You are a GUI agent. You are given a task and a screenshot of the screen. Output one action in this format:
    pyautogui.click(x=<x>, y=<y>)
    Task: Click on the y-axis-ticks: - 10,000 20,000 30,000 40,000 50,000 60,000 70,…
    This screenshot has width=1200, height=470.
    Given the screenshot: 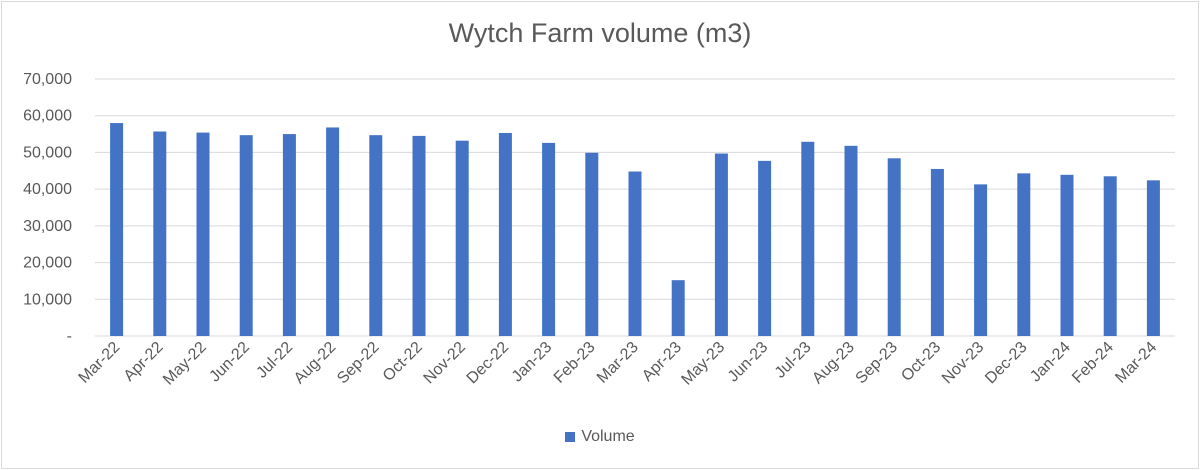 What is the action you would take?
    pyautogui.click(x=47, y=208)
    